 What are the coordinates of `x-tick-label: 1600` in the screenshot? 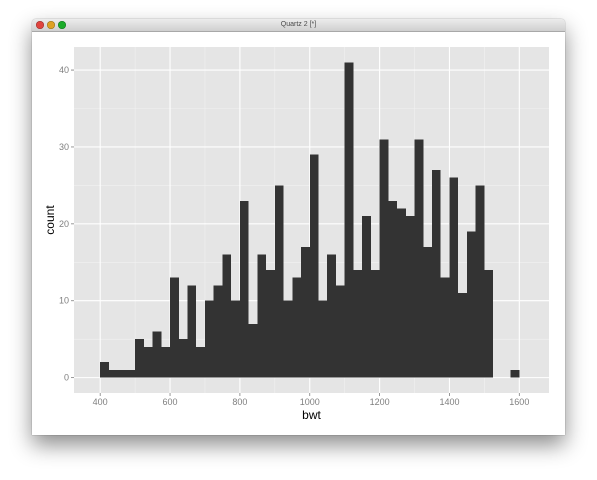 It's located at (519, 402).